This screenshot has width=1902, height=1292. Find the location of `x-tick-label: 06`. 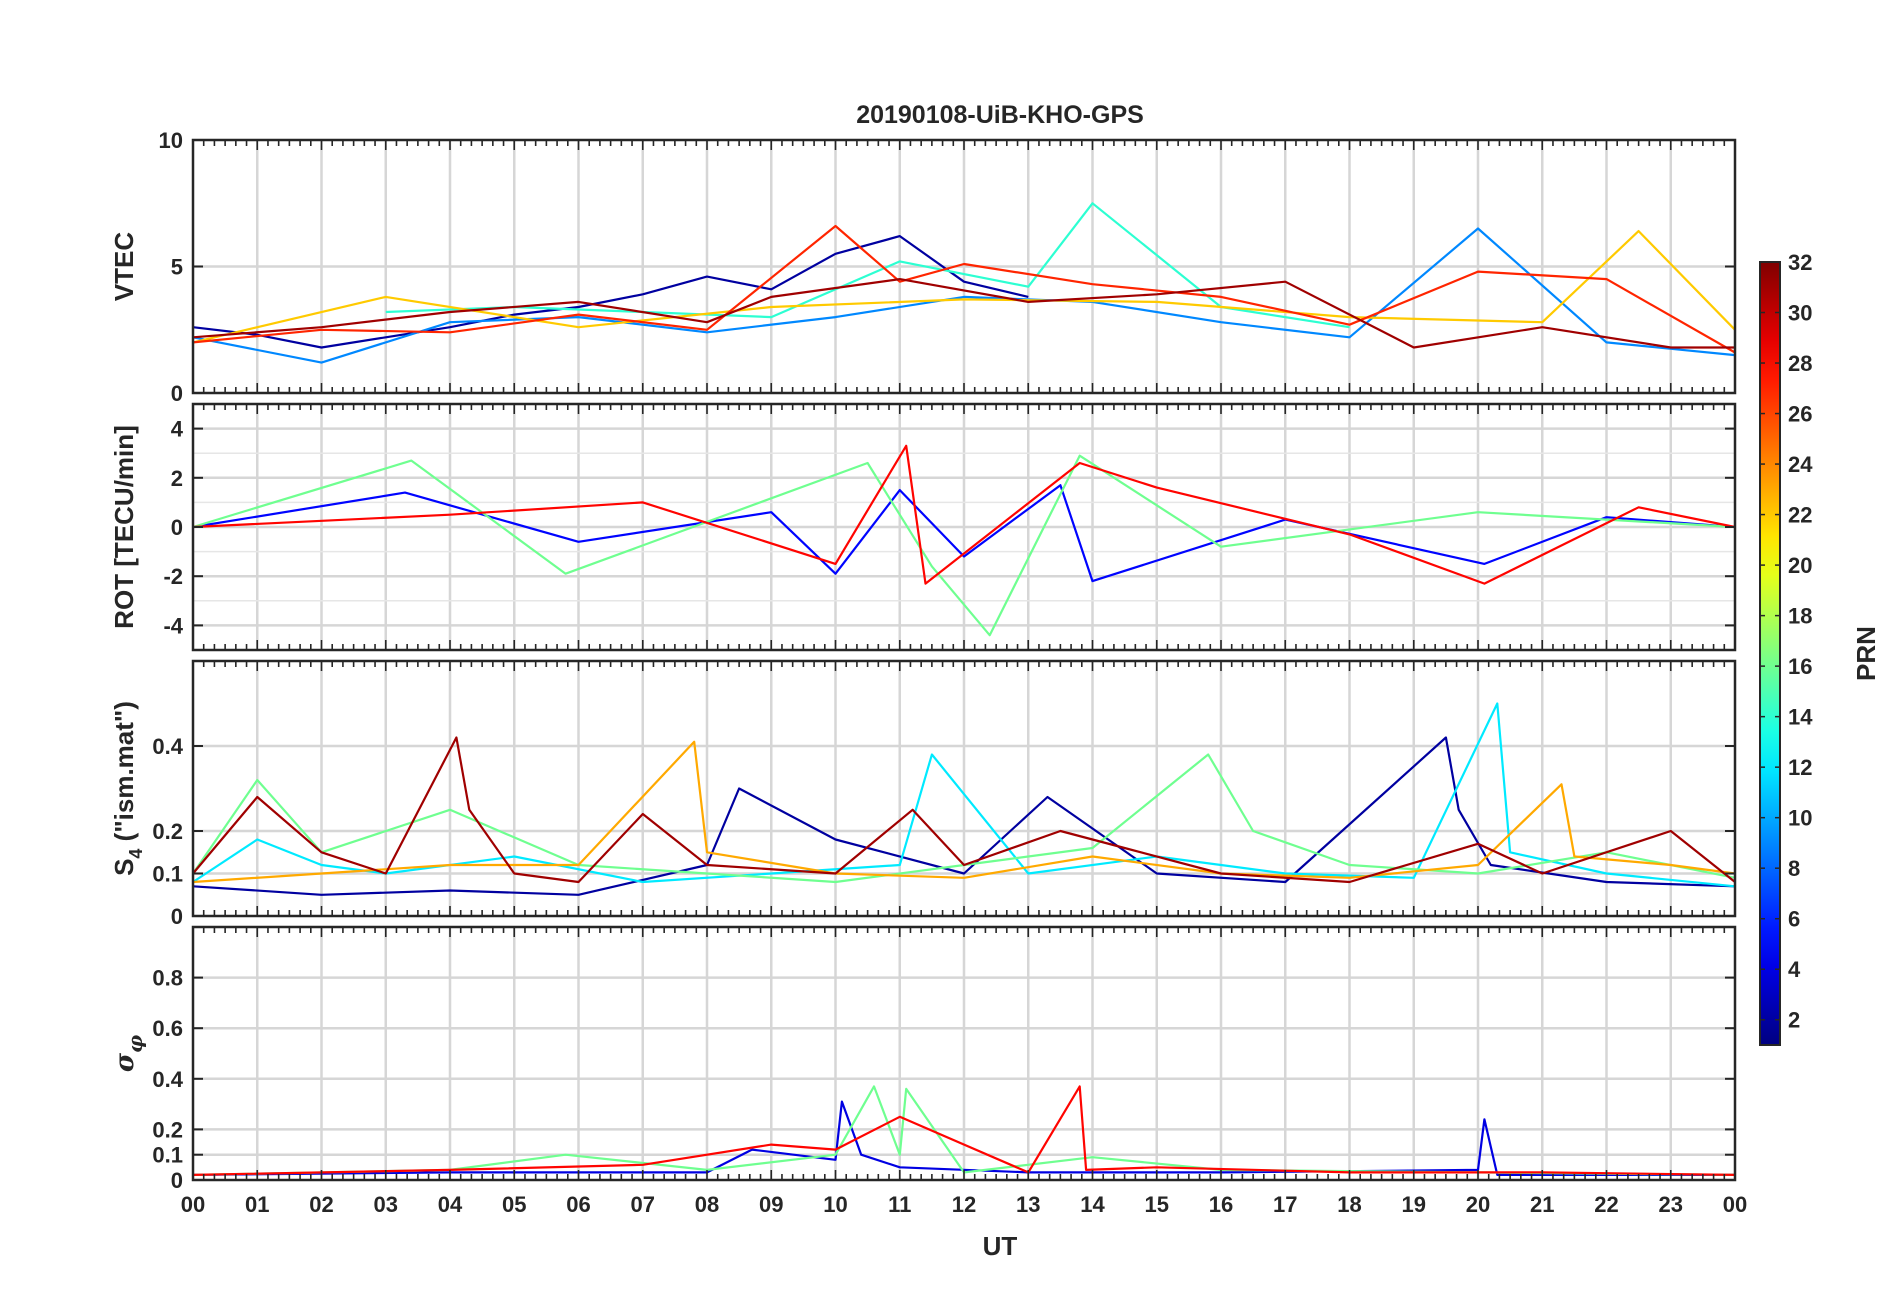

x-tick-label: 06 is located at coordinates (578, 1204).